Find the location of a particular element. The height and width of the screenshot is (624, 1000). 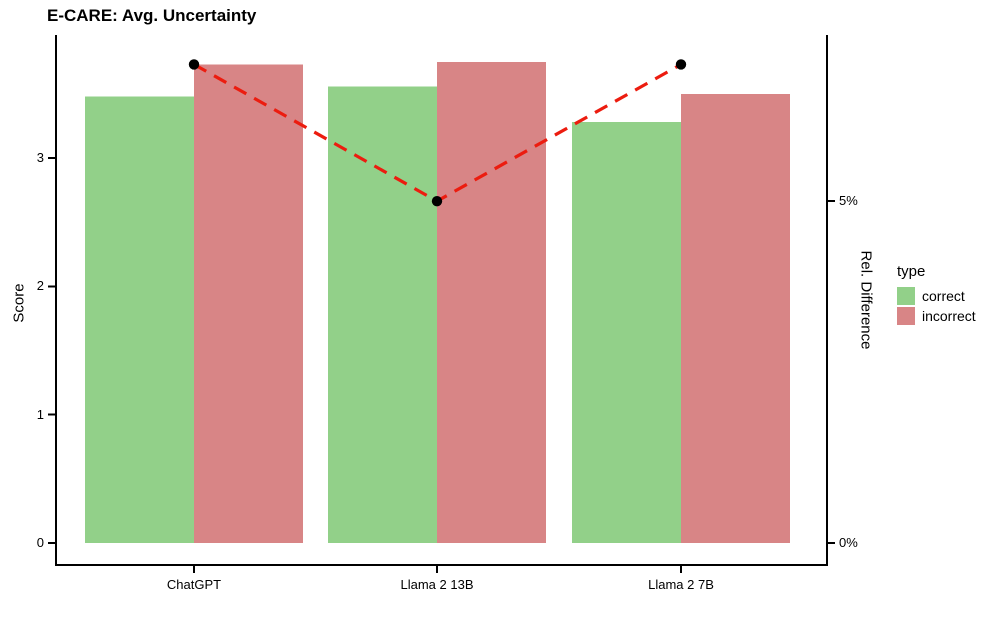

legend-entries: correct incorrect is located at coordinates (936, 306).